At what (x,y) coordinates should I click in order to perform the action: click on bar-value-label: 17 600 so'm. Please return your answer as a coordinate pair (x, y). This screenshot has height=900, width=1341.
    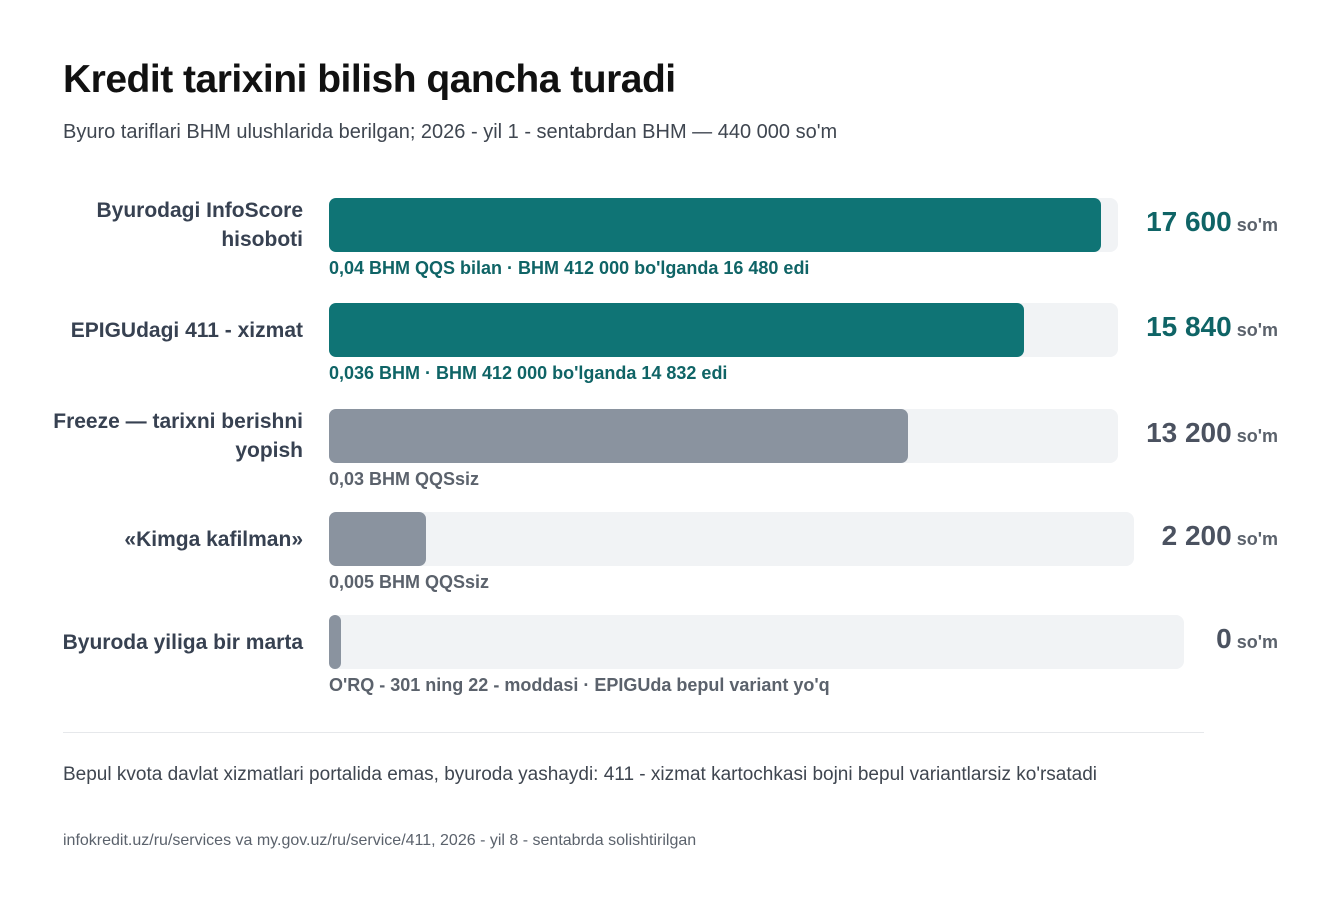
    Looking at the image, I should click on (1212, 222).